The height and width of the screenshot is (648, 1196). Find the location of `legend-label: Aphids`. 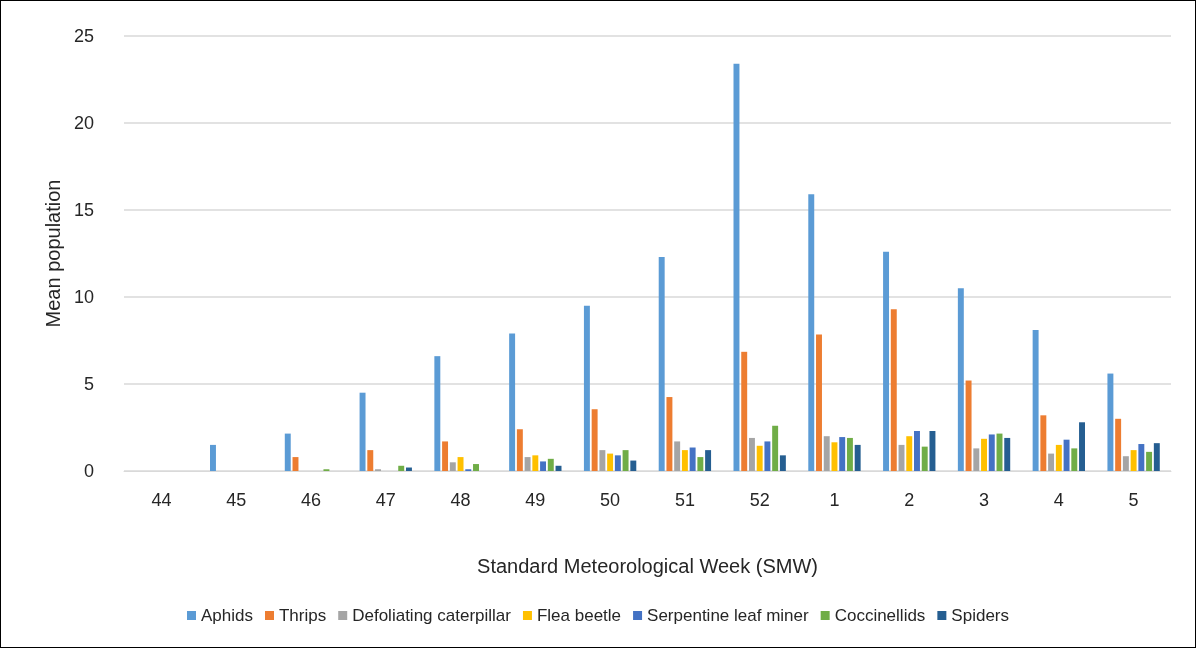

legend-label: Aphids is located at coordinates (227, 615).